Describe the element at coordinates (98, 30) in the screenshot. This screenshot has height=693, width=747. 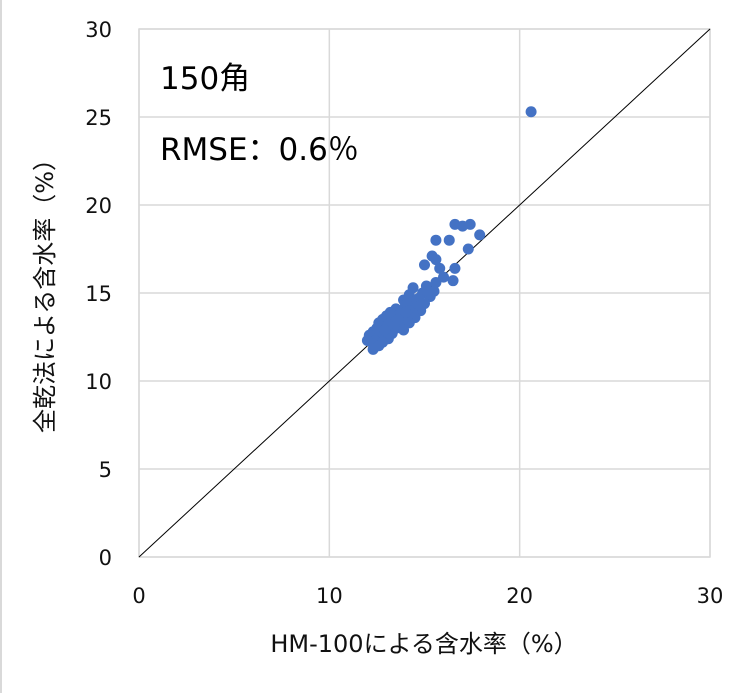
I see `y-tick-label: 30` at that location.